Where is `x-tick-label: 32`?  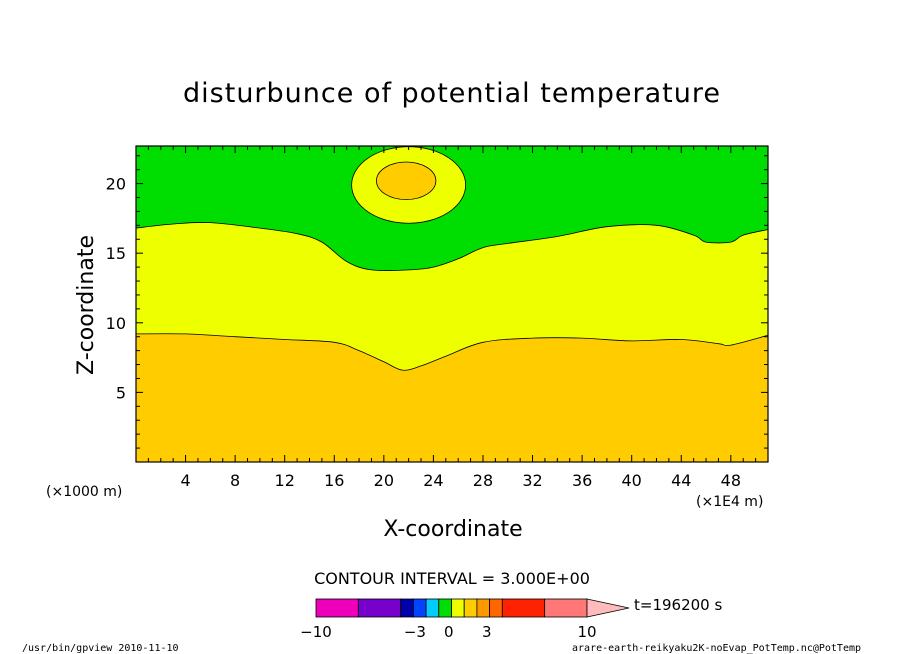
x-tick-label: 32 is located at coordinates (532, 480).